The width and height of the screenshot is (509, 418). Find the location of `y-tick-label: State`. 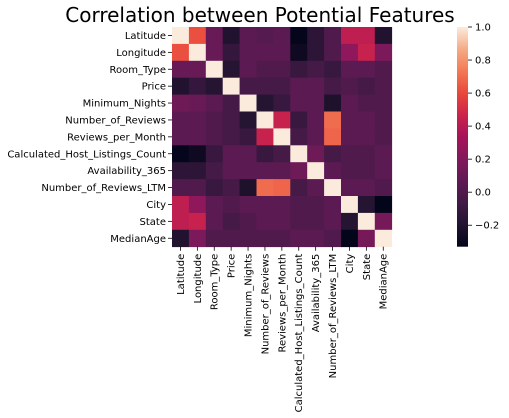

y-tick-label: State is located at coordinates (153, 222).